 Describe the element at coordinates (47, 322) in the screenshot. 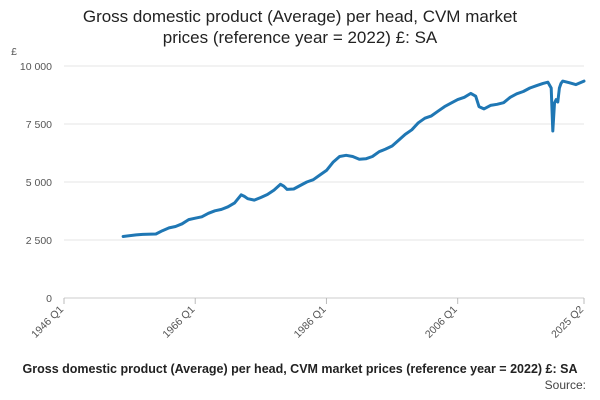

I see `x-tick-label: 1946 Q1` at that location.